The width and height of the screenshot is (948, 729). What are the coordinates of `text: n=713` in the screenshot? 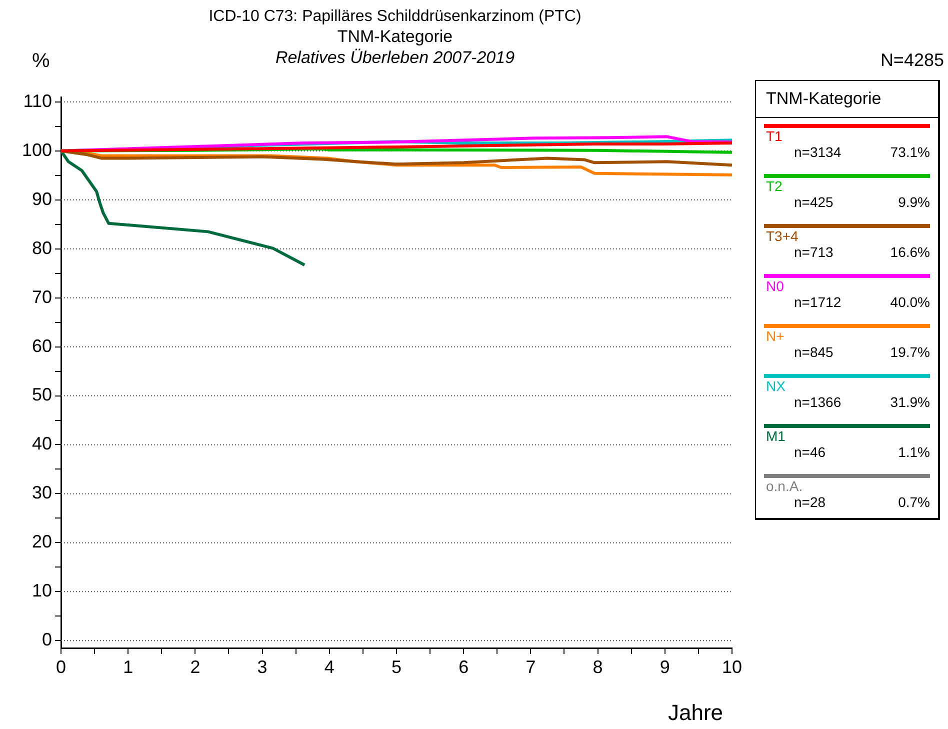 It's located at (814, 252).